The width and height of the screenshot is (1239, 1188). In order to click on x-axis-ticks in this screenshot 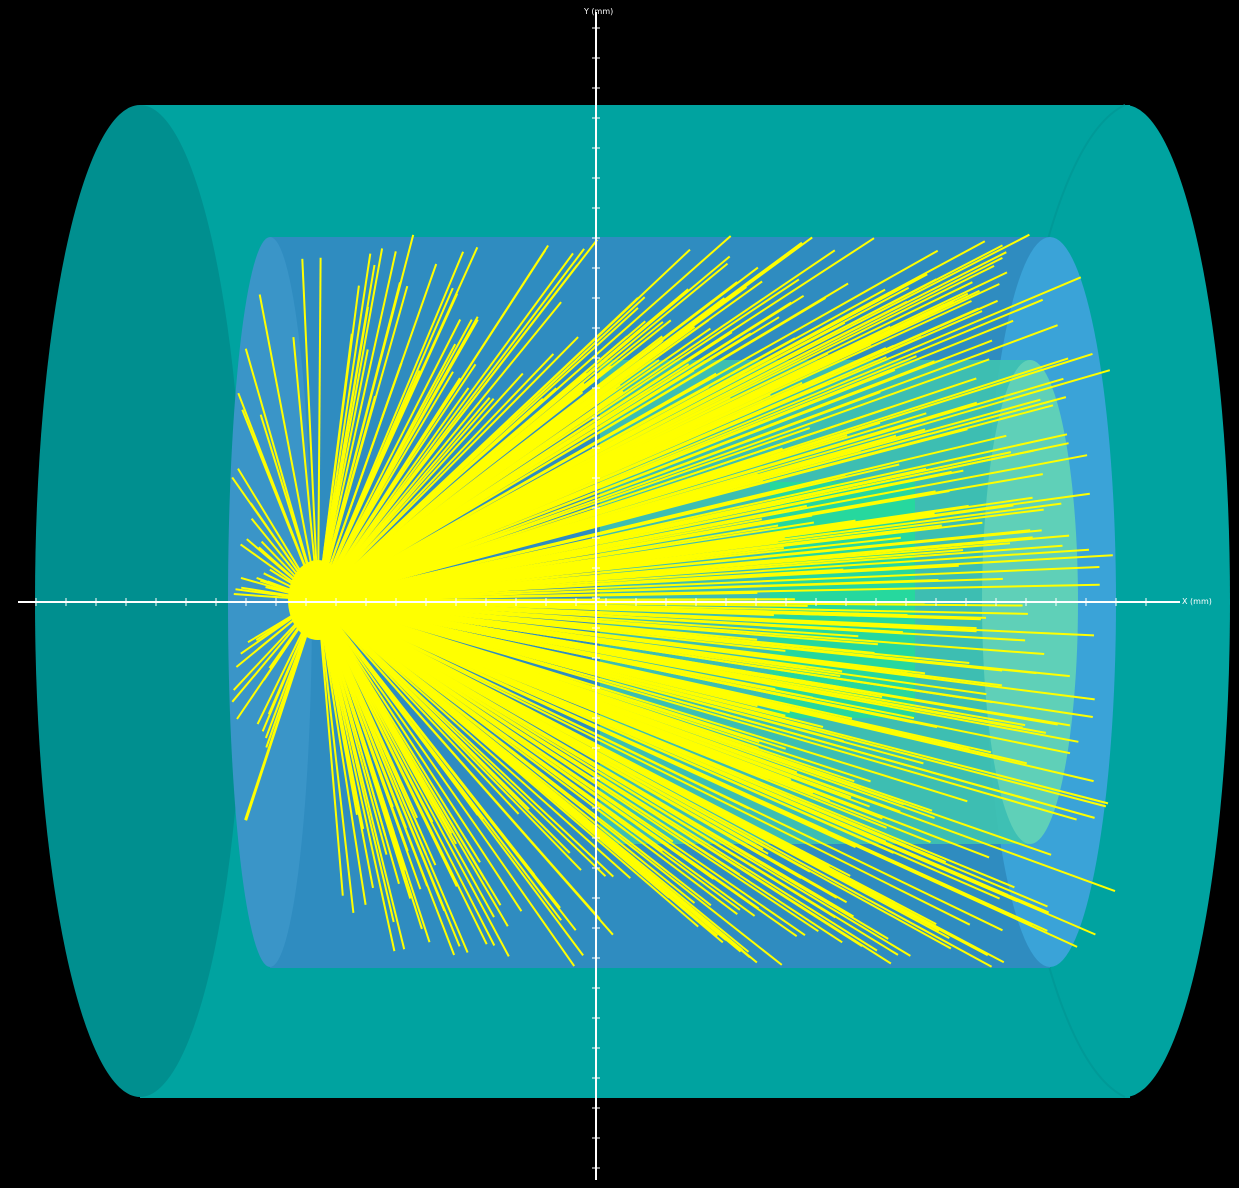, I will do `click(591, 602)`.